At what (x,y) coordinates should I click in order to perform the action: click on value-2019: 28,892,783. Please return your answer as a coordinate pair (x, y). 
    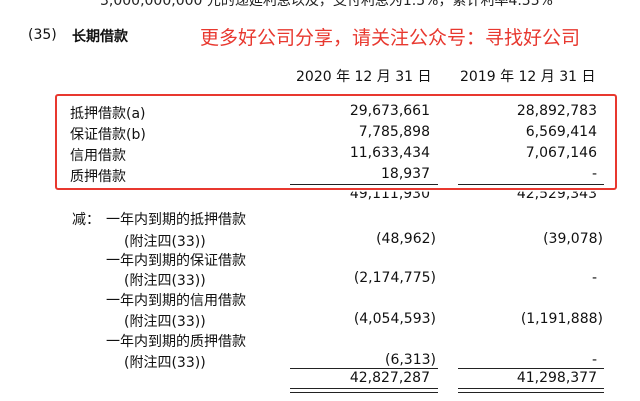
    Looking at the image, I should click on (556, 111).